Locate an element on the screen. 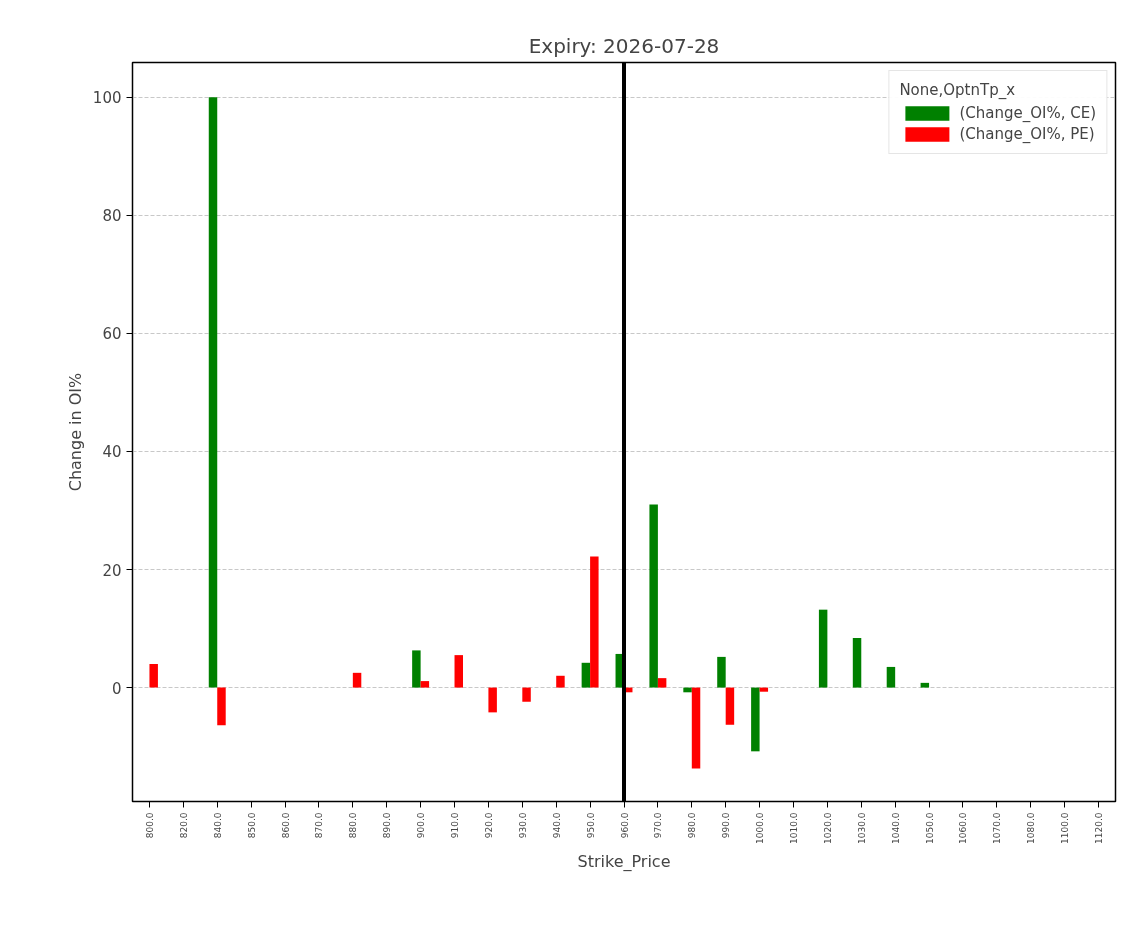 Image resolution: width=1143 pixels, height=939 pixels. x-tick-label: 1100.0 is located at coordinates (1065, 828).